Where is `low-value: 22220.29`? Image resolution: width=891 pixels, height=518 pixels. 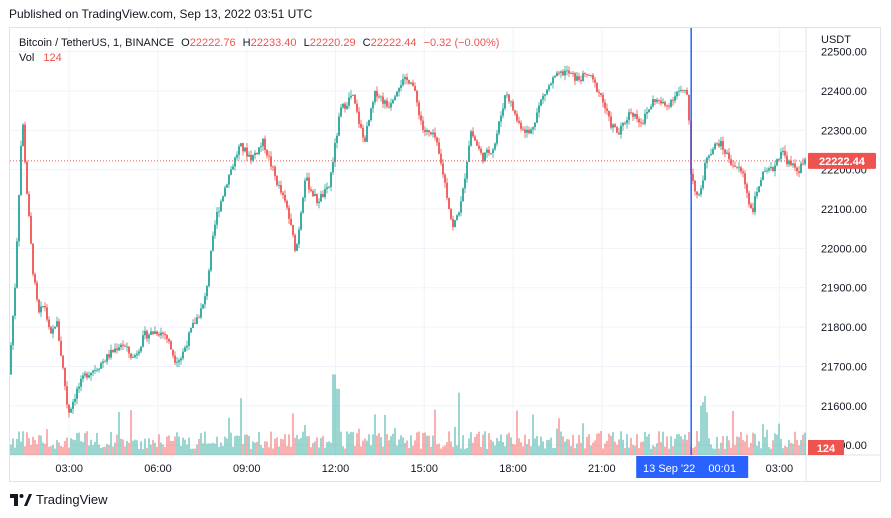
low-value: 22220.29 is located at coordinates (332, 43).